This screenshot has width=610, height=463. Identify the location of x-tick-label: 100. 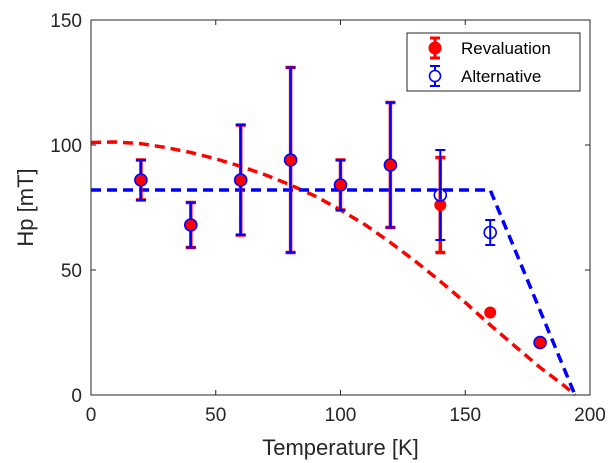
(341, 415).